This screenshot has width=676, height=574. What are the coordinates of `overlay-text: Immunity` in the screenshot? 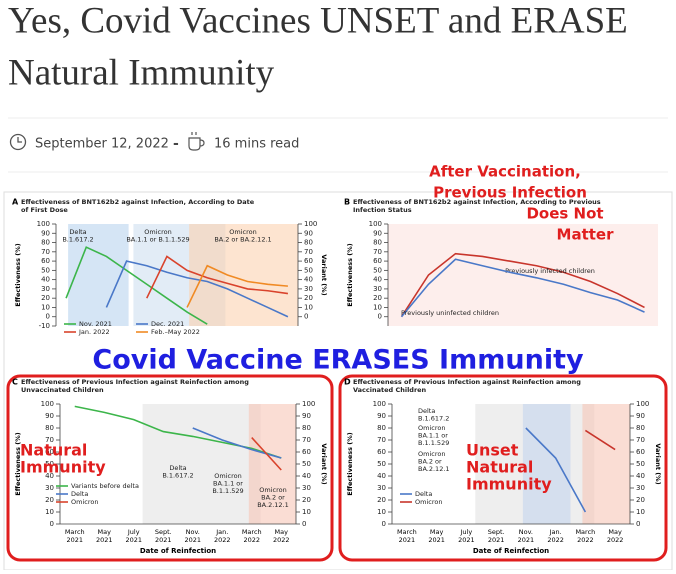 It's located at (63, 467).